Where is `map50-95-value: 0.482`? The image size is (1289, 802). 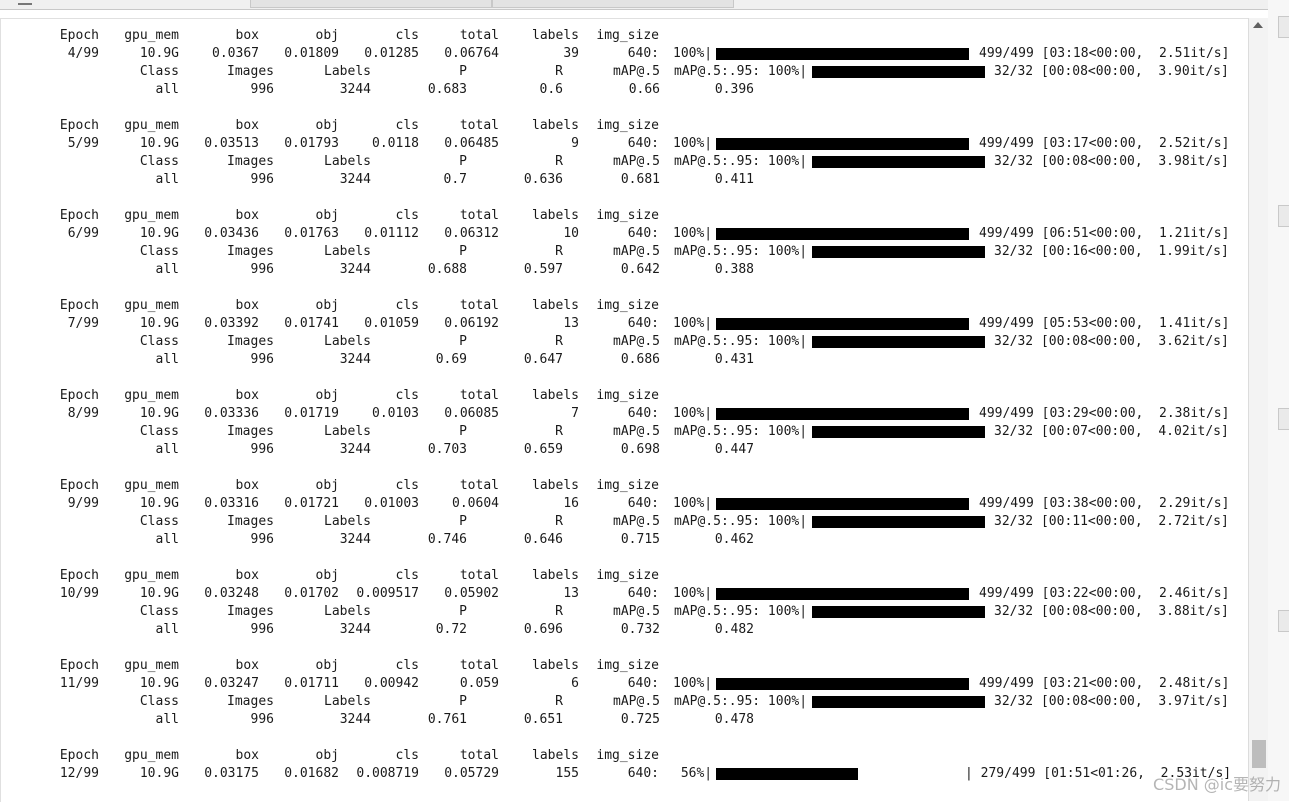 map50-95-value: 0.482 is located at coordinates (734, 629).